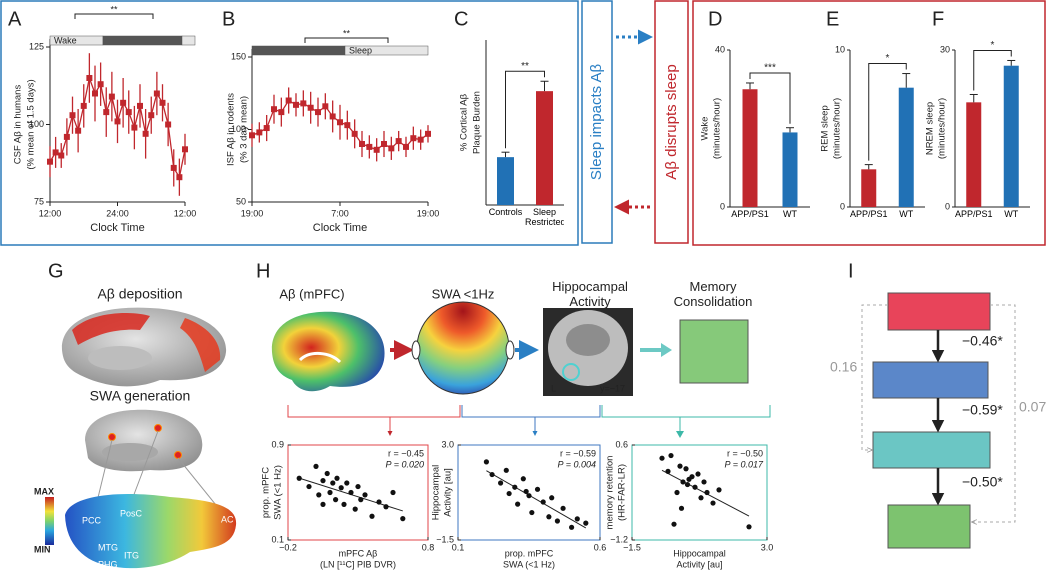 This screenshot has width=1050, height=577. What do you see at coordinates (228, 19) in the screenshot?
I see `panel-letter: B` at bounding box center [228, 19].